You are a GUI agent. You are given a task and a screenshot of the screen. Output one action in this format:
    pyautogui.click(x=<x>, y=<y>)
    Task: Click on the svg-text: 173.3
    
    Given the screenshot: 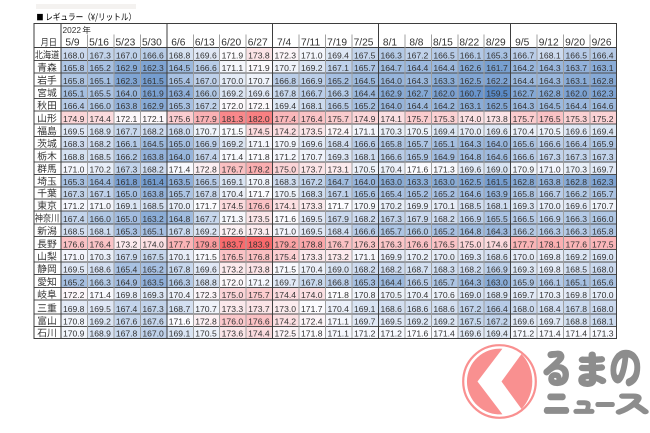 What is the action you would take?
    pyautogui.click(x=233, y=309)
    